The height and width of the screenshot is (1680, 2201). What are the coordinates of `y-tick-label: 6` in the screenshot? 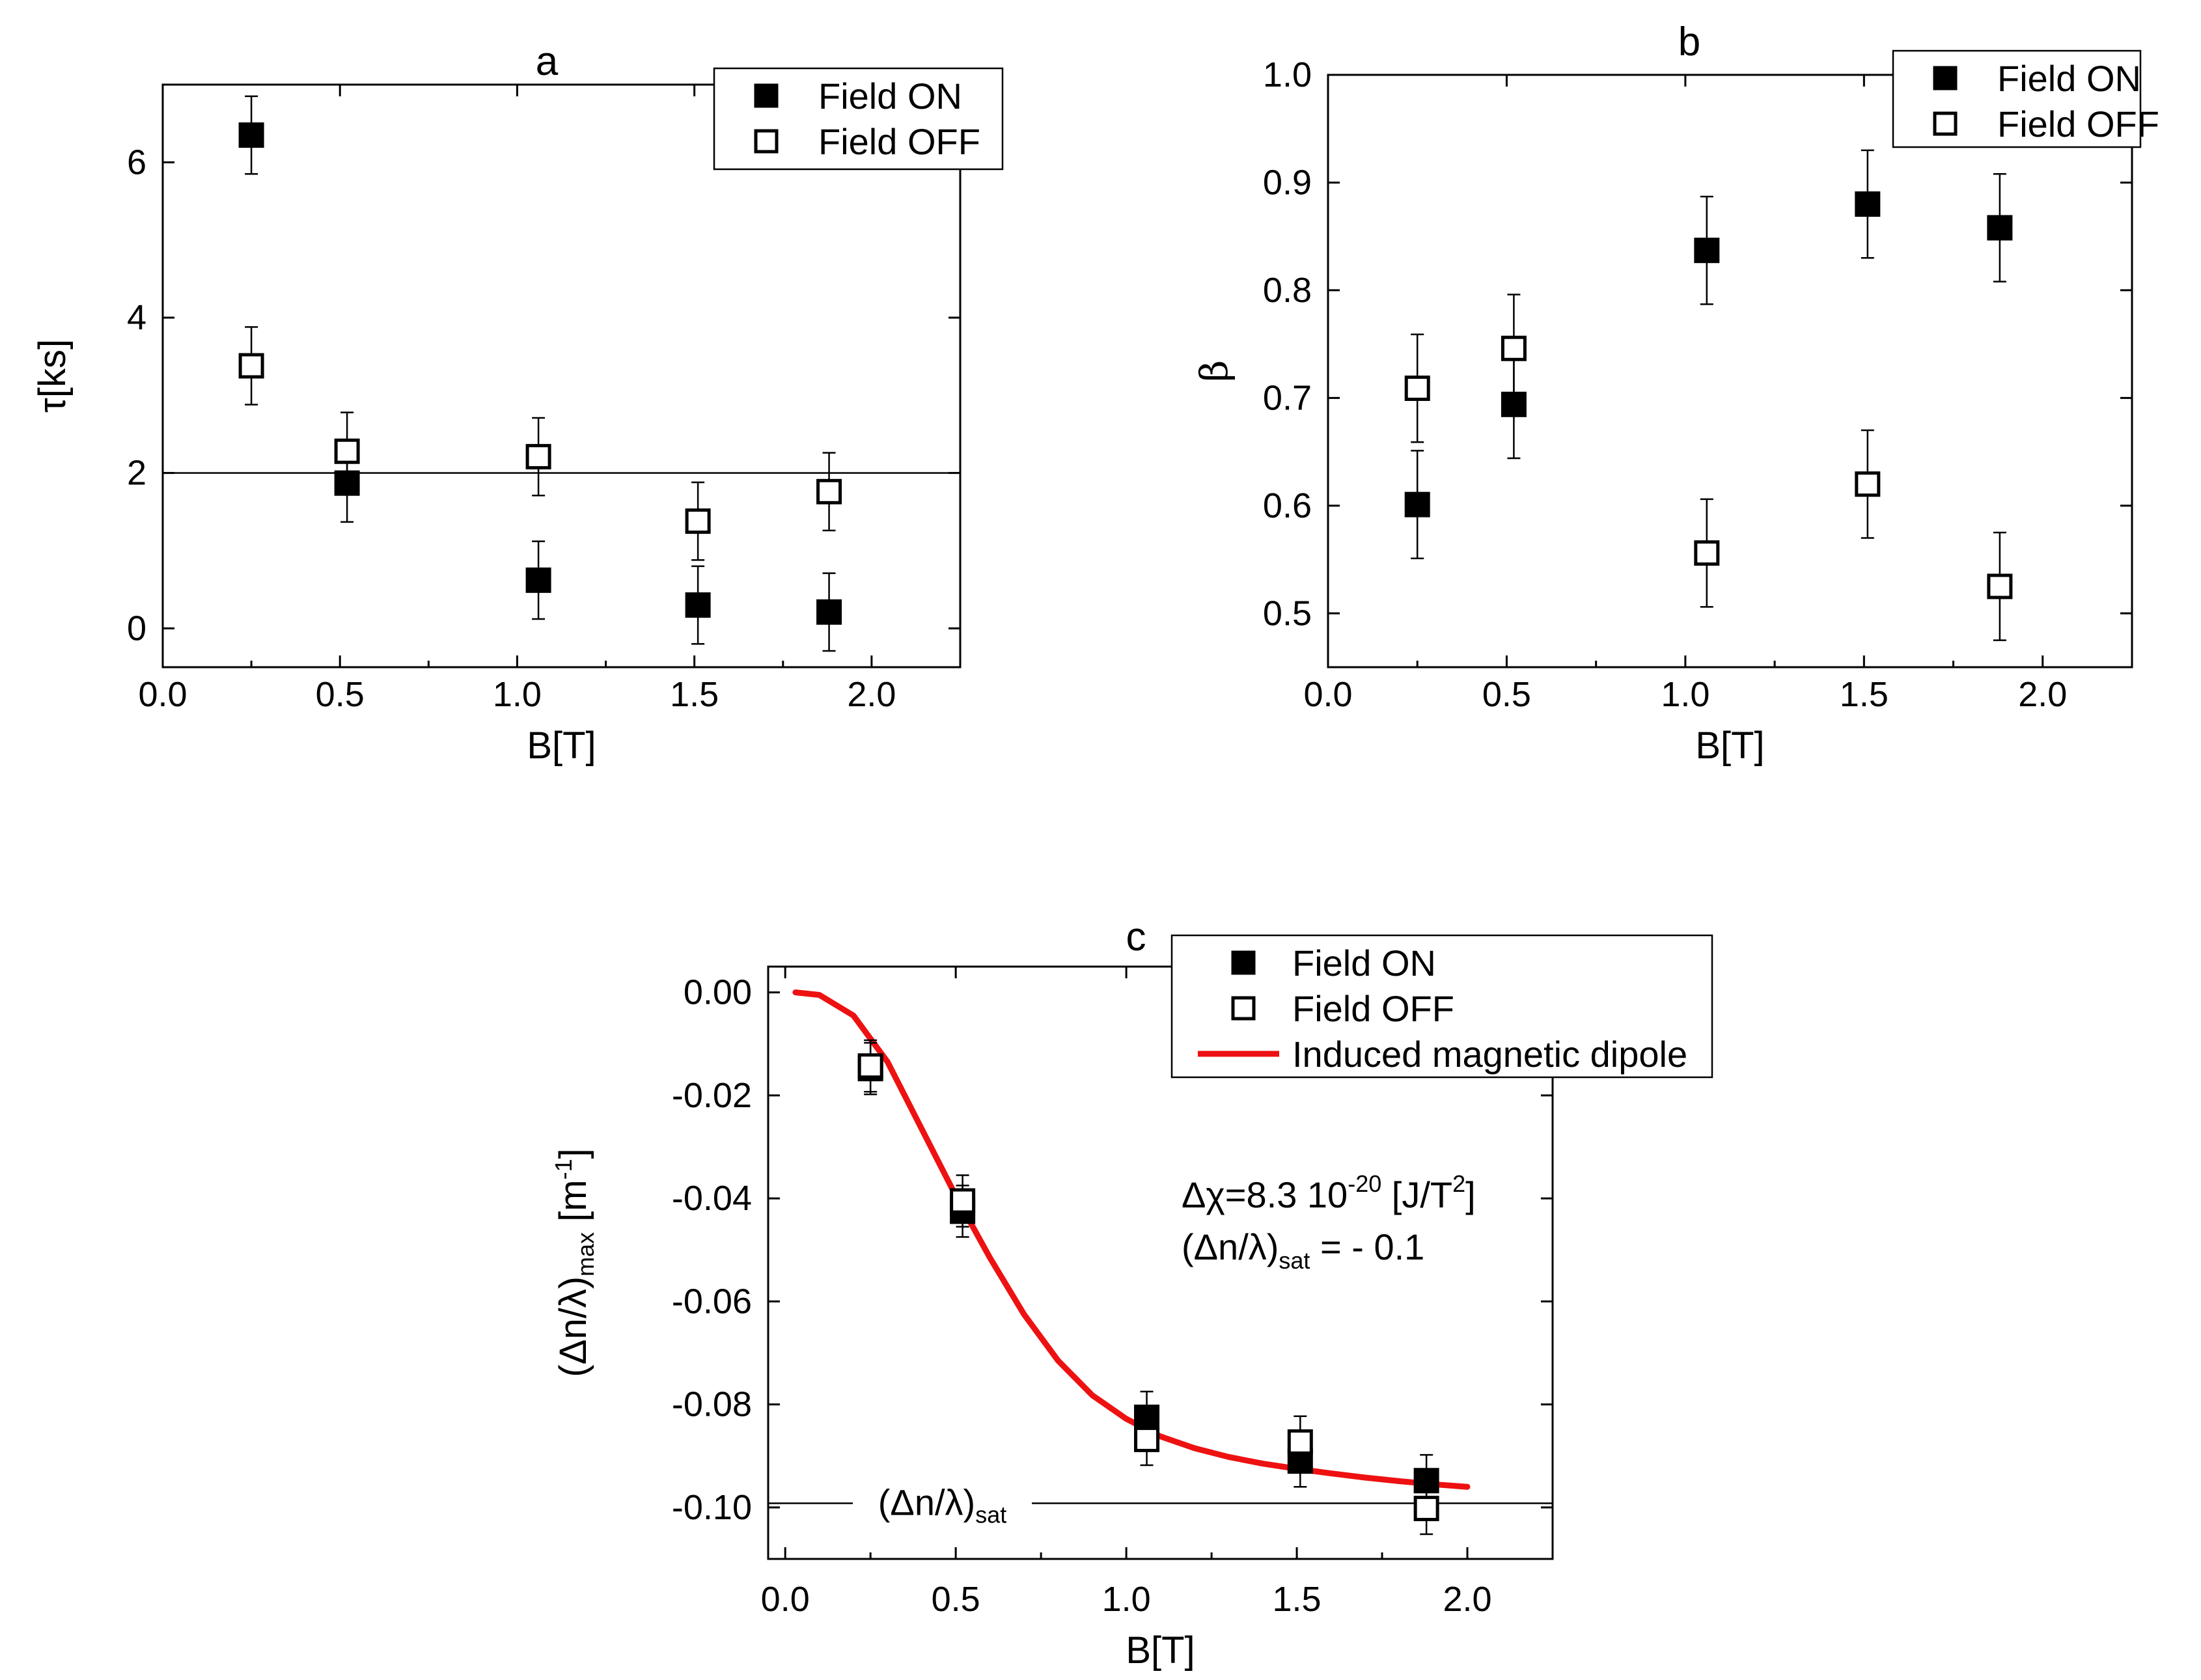 It's located at (136, 162).